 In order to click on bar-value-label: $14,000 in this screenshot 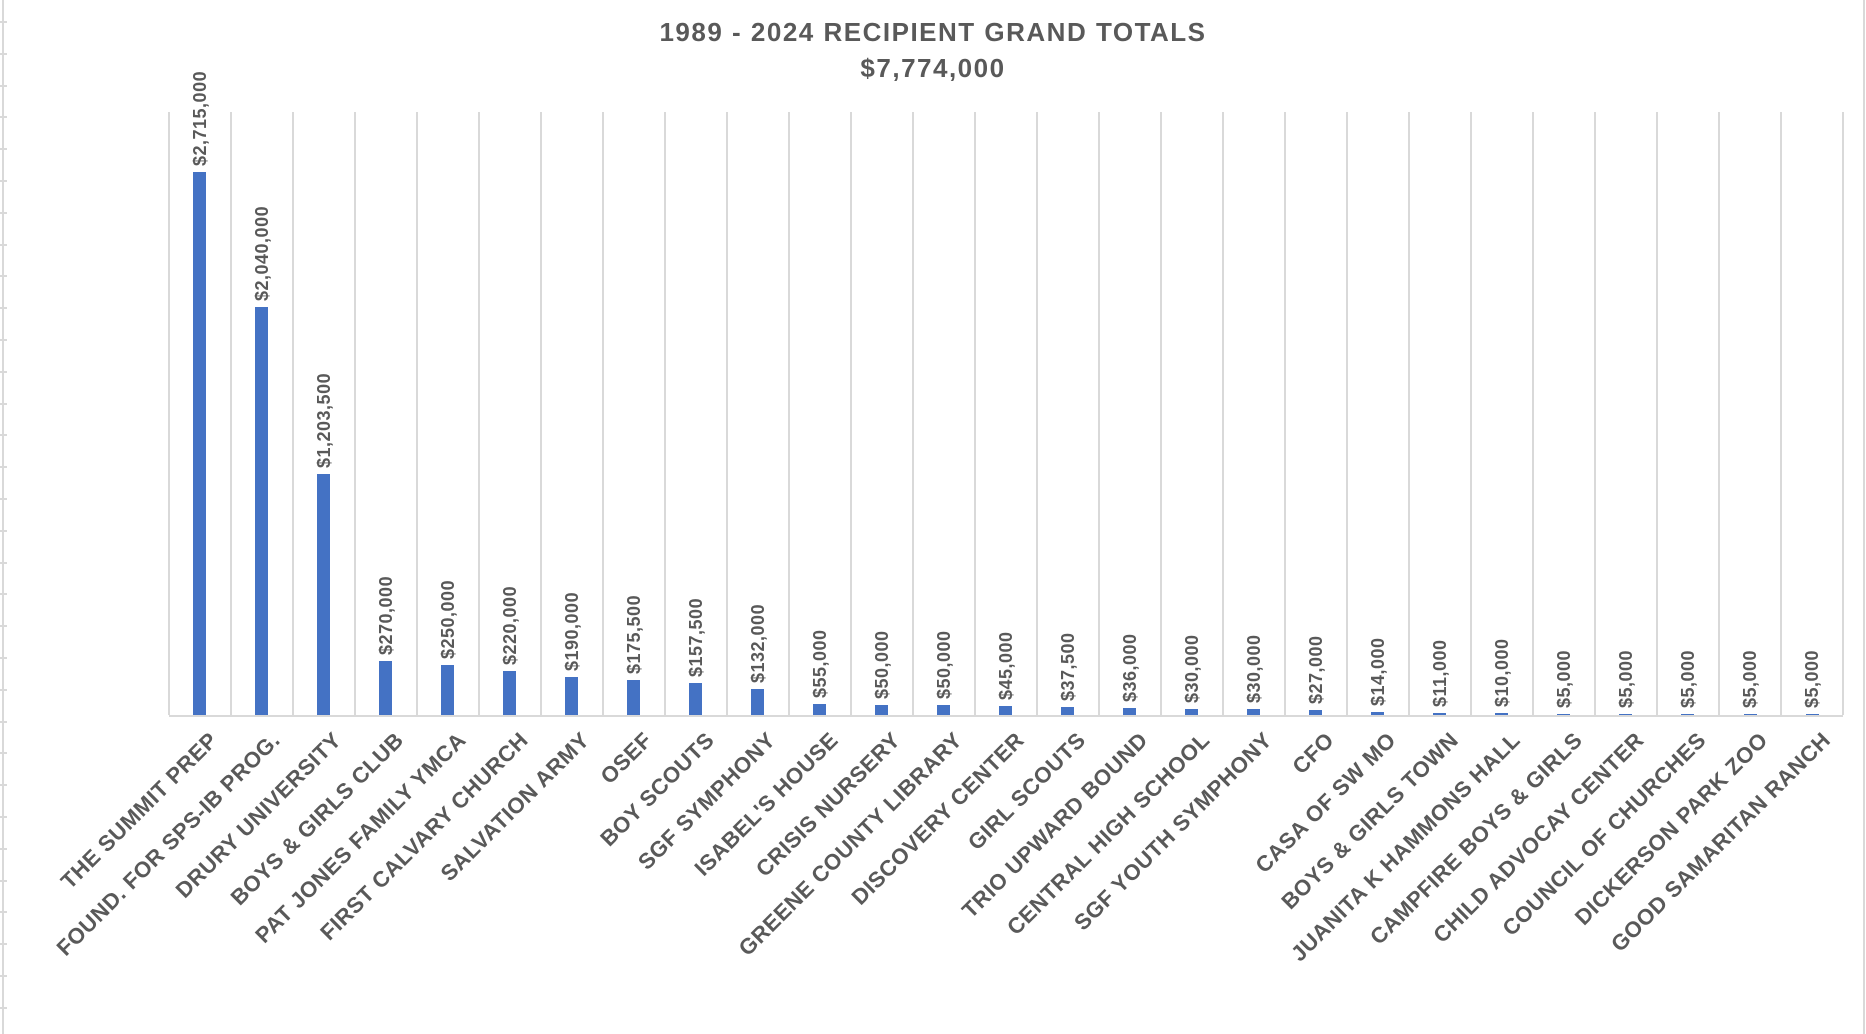, I will do `click(1377, 671)`.